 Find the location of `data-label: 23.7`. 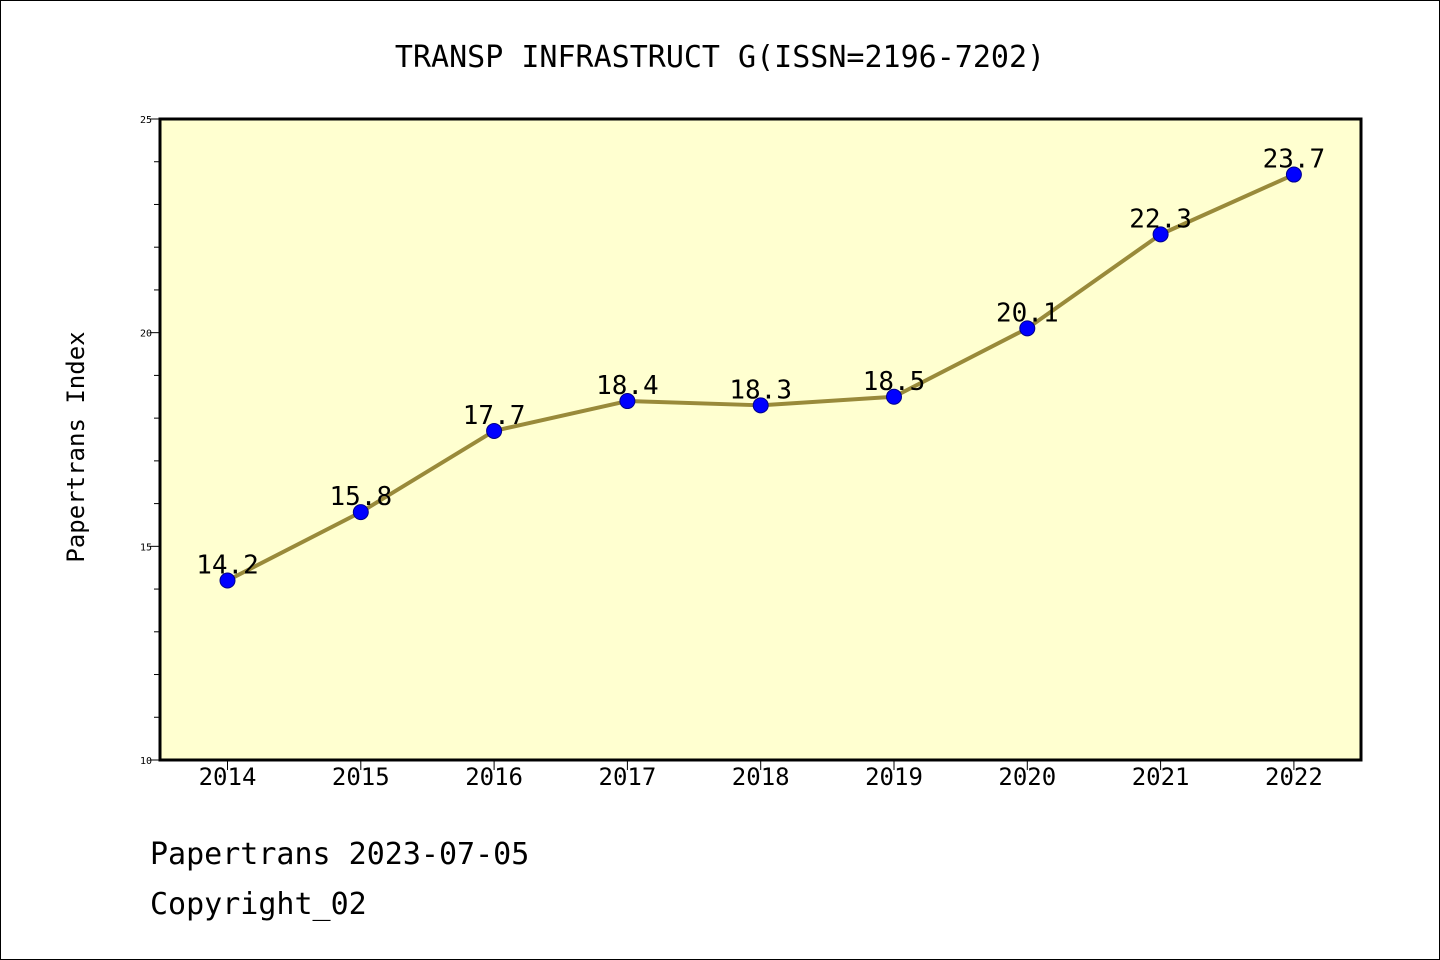

data-label: 23.7 is located at coordinates (1294, 160).